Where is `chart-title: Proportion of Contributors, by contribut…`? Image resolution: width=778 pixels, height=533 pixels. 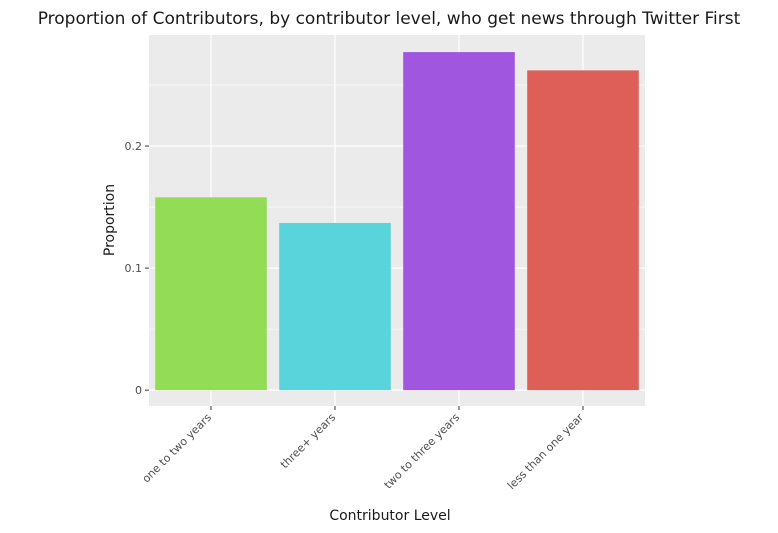
chart-title: Proportion of Contributors, by contribut… is located at coordinates (389, 19).